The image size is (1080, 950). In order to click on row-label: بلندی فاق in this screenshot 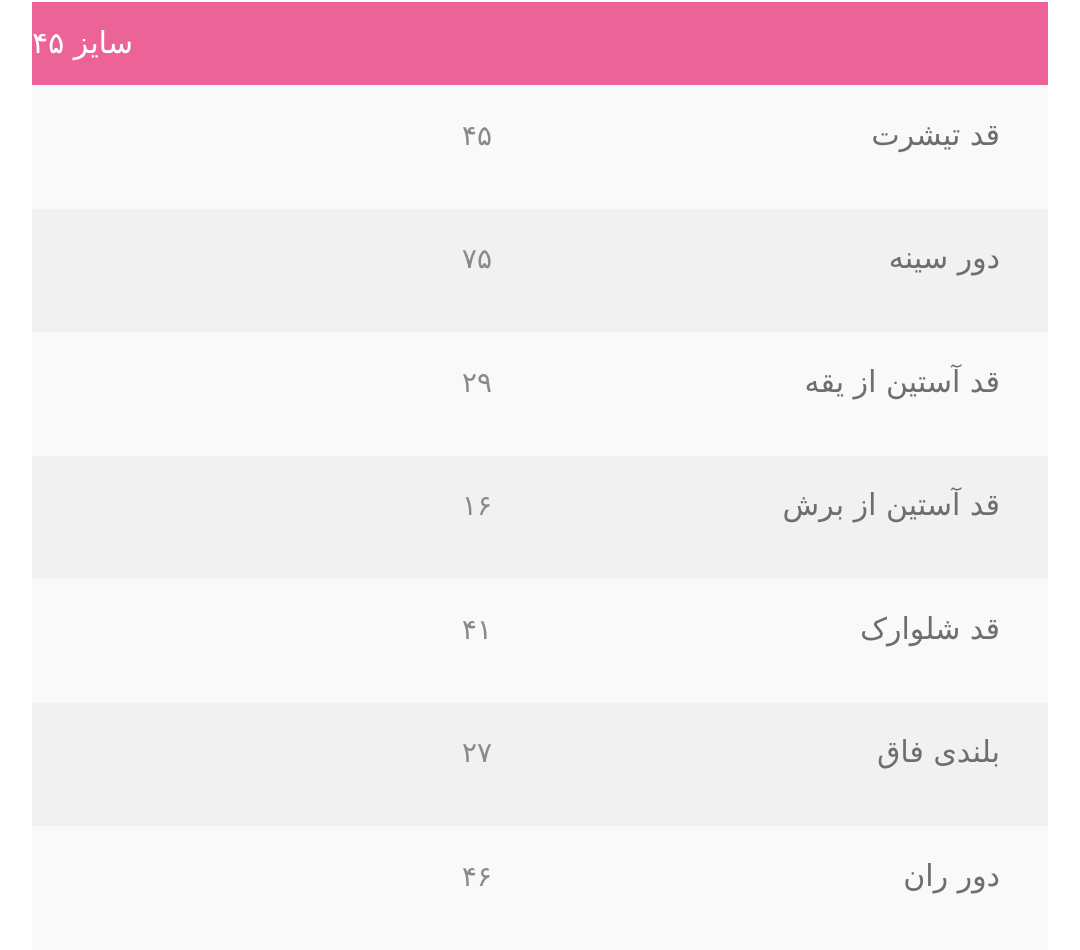, I will do `click(938, 752)`.